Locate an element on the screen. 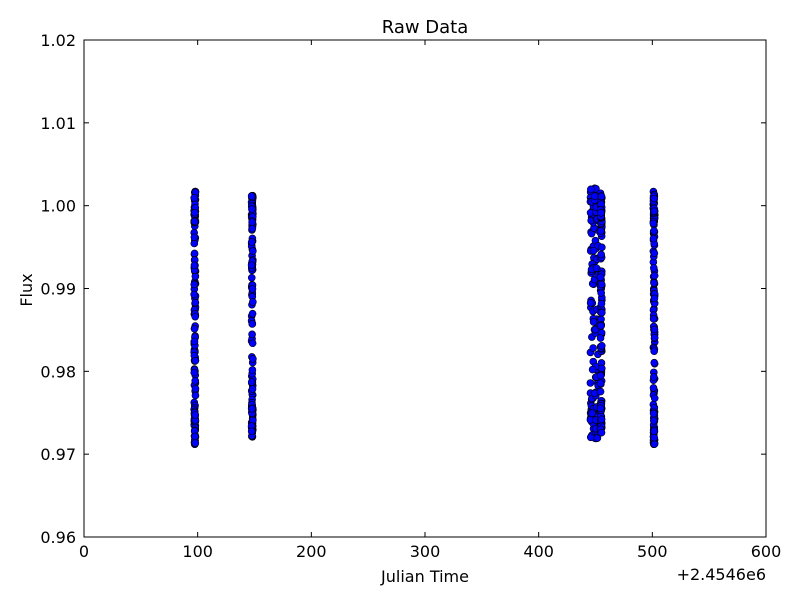  x-tick-label: 200 is located at coordinates (311, 551).